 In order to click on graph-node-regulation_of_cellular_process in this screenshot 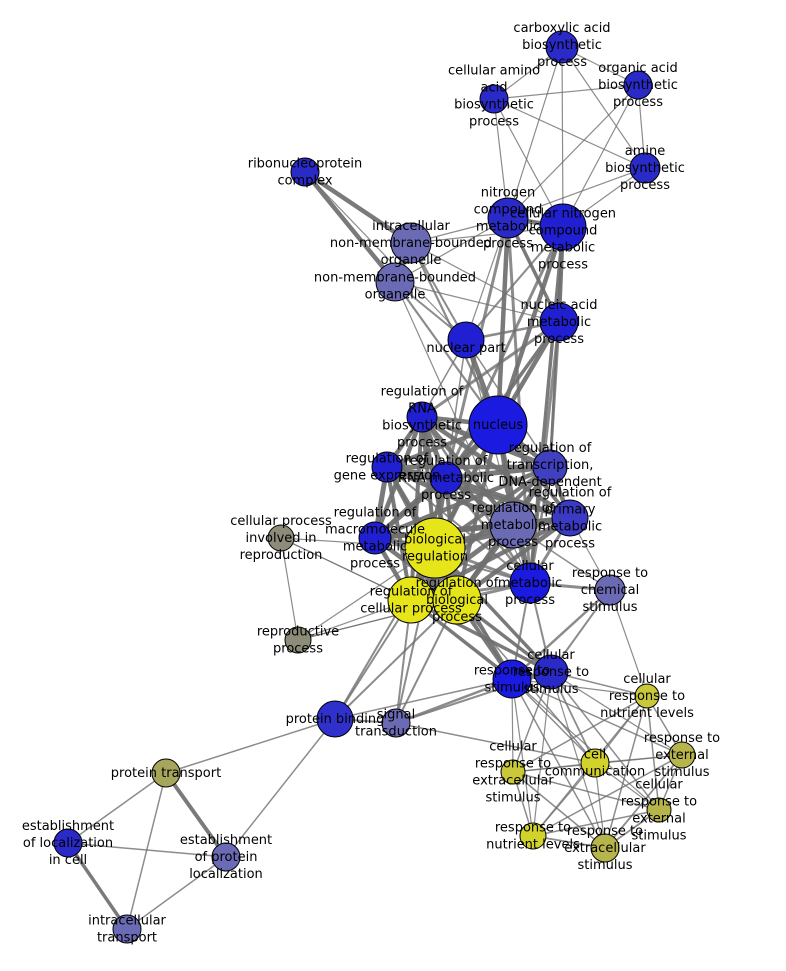, I will do `click(411, 600)`.